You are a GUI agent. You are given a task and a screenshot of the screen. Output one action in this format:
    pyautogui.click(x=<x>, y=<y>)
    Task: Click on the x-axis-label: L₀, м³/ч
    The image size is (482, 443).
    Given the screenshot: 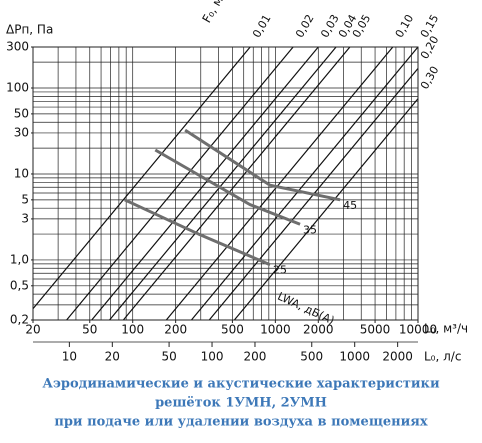 What is the action you would take?
    pyautogui.click(x=446, y=329)
    